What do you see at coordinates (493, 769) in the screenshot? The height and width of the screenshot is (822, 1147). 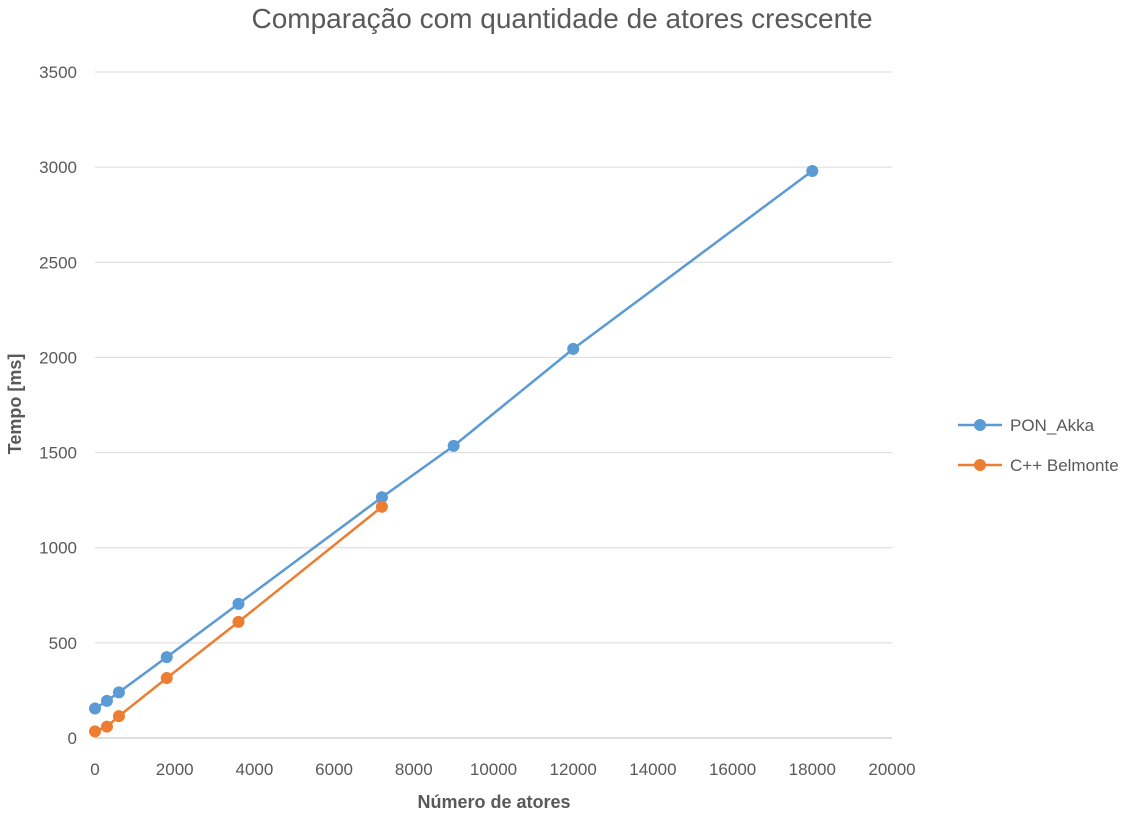 I see `x-tick-label: 10000` at bounding box center [493, 769].